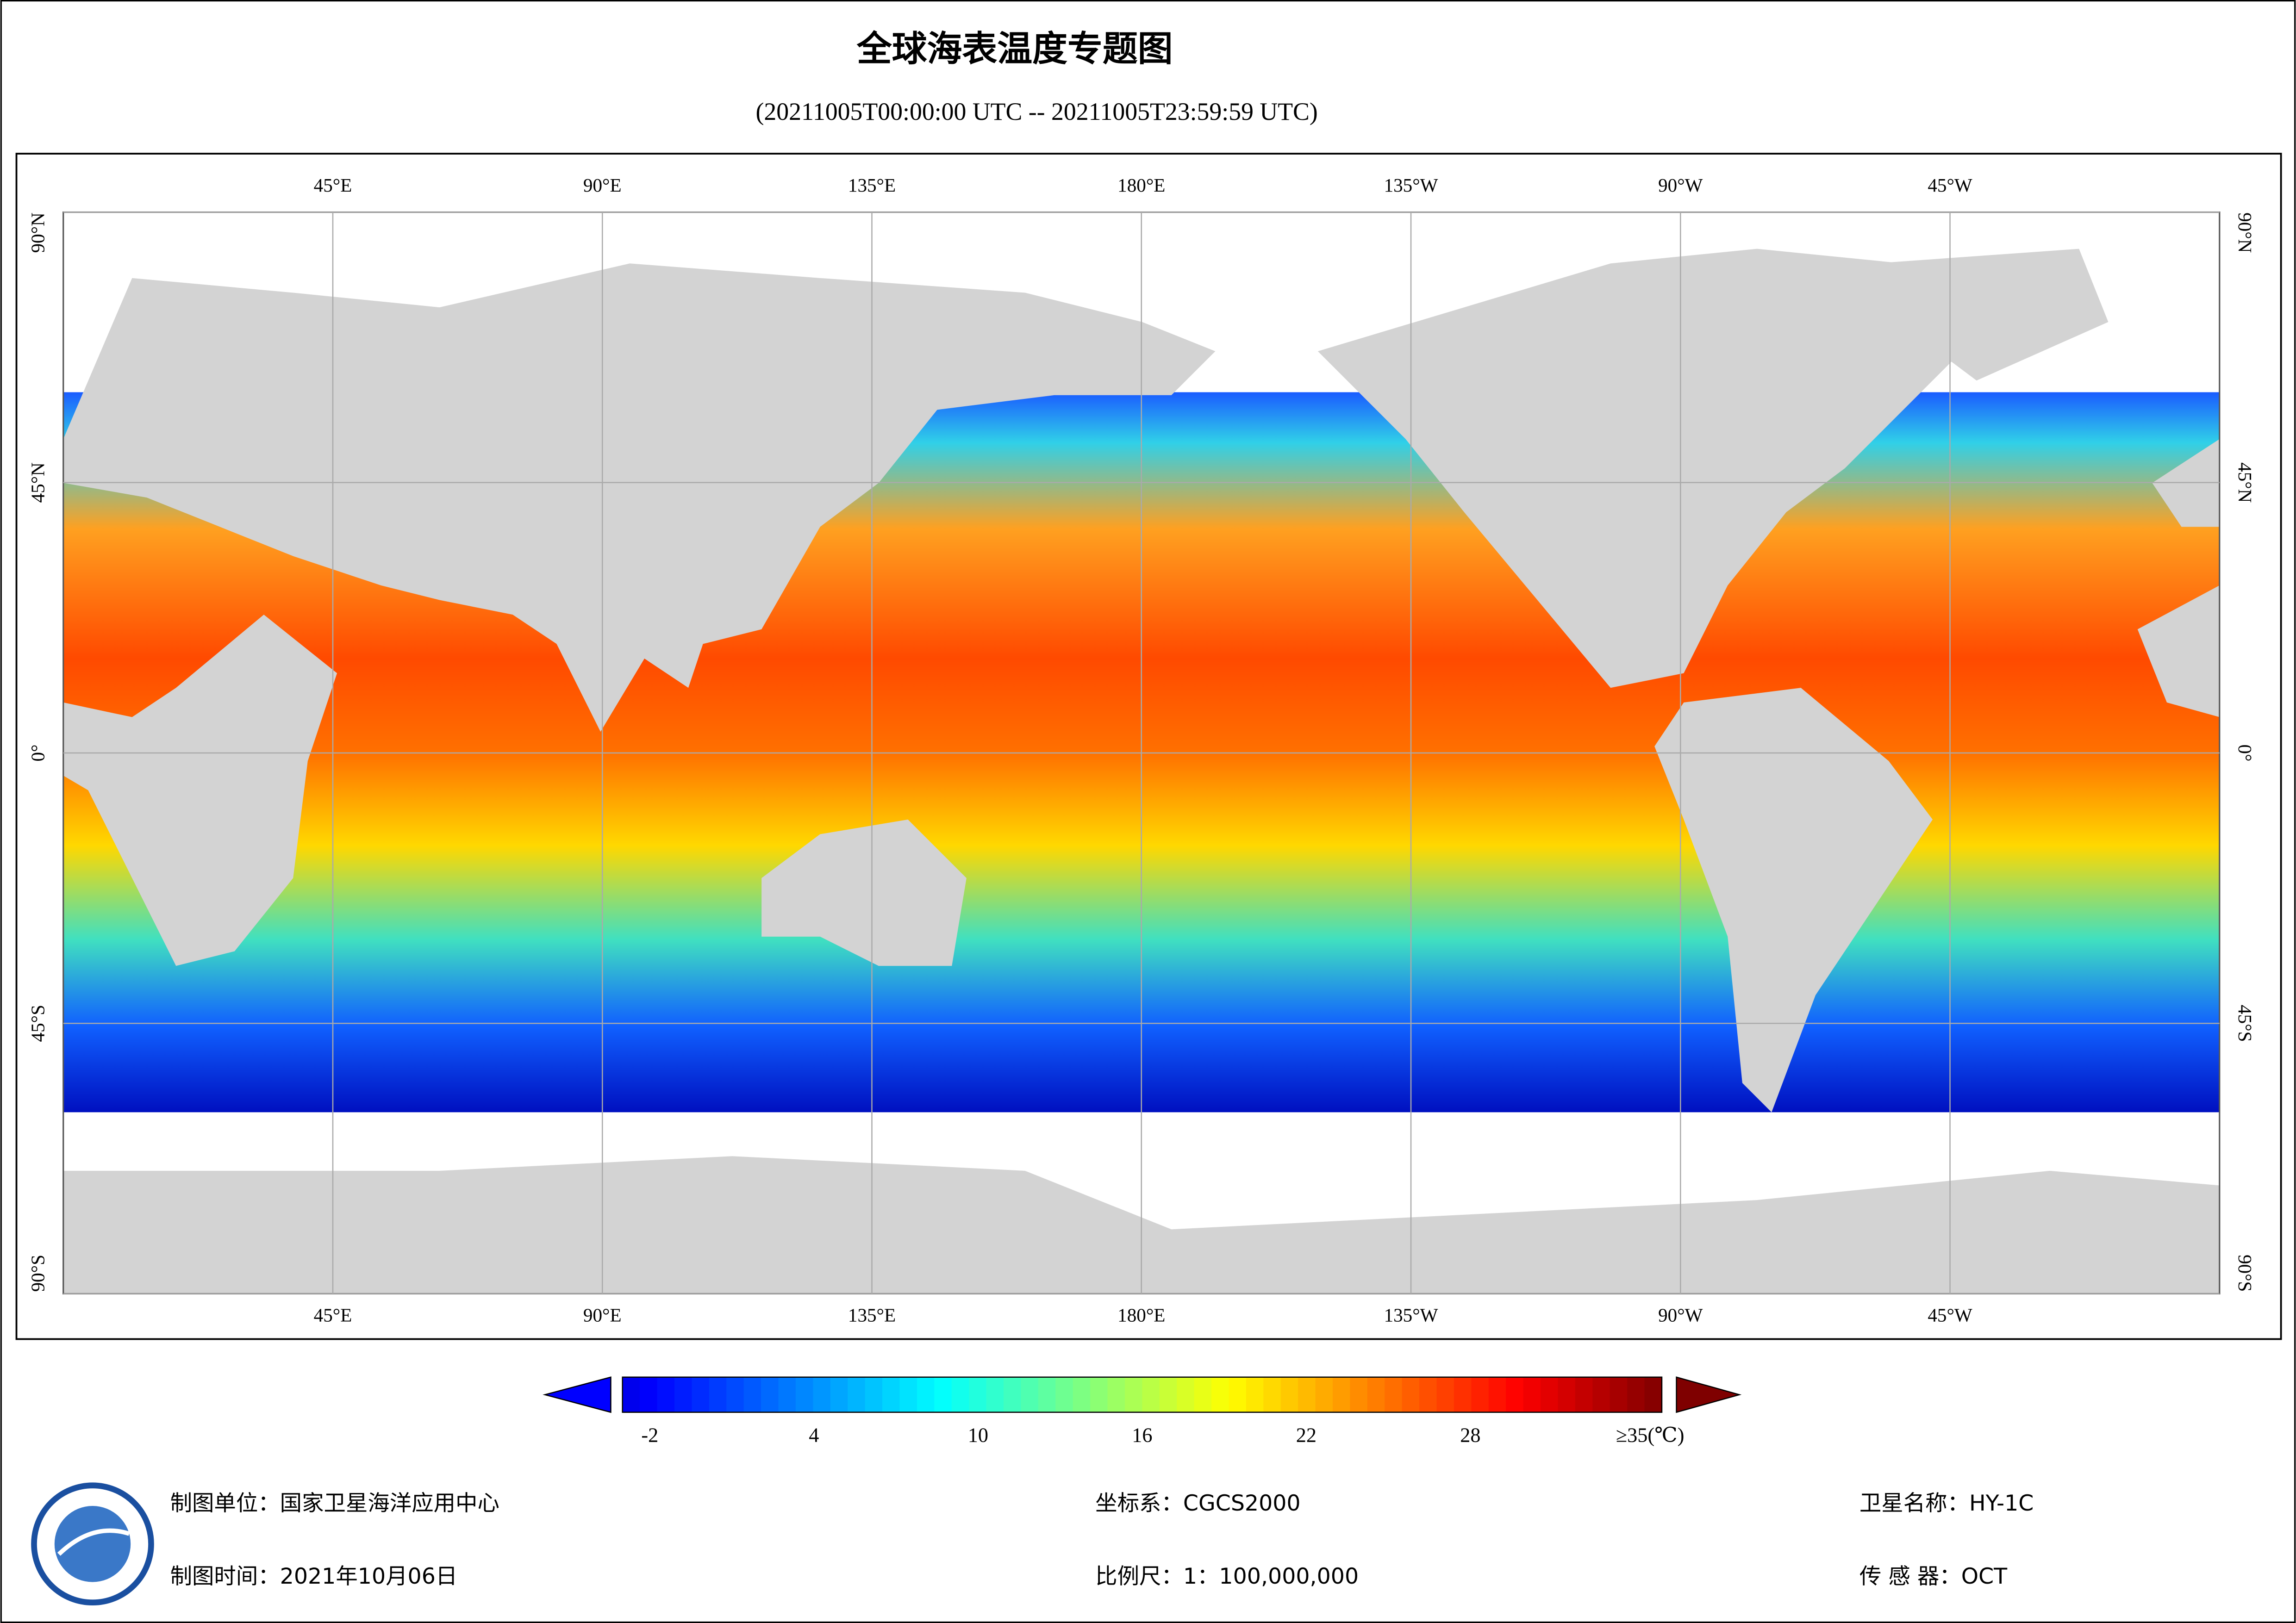 Image resolution: width=2296 pixels, height=1623 pixels. Describe the element at coordinates (864, 892) in the screenshot. I see `australia` at that location.